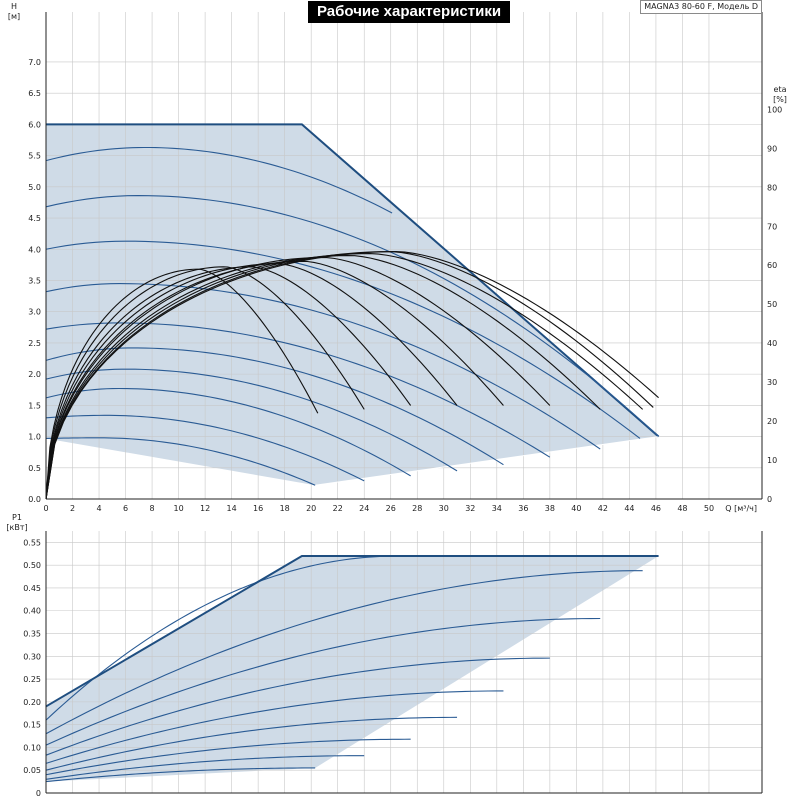  What do you see at coordinates (32, 542) in the screenshot?
I see `power-y-tick-label: 0.55` at bounding box center [32, 542].